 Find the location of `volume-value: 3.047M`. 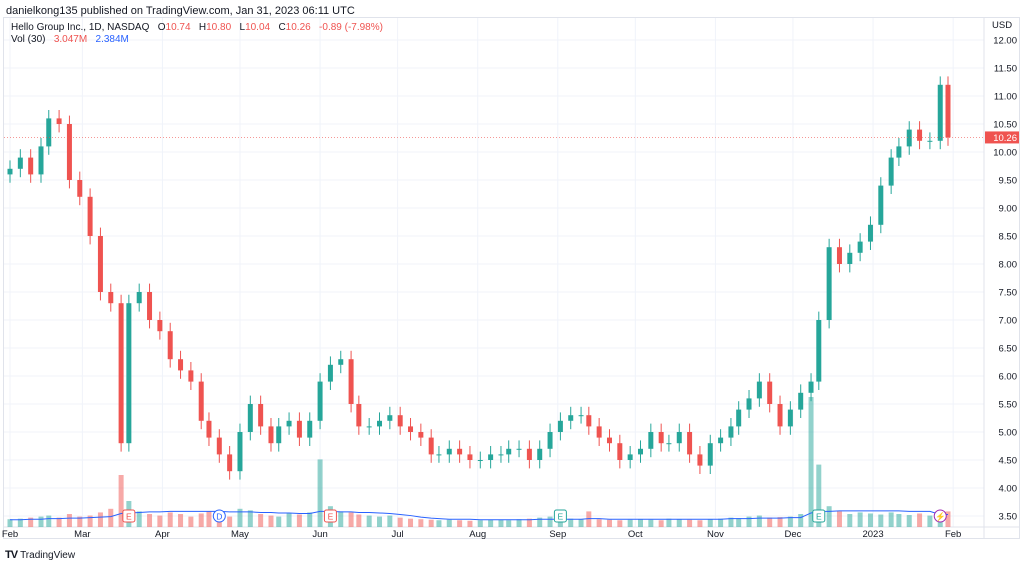

volume-value: 3.047M is located at coordinates (70, 39).